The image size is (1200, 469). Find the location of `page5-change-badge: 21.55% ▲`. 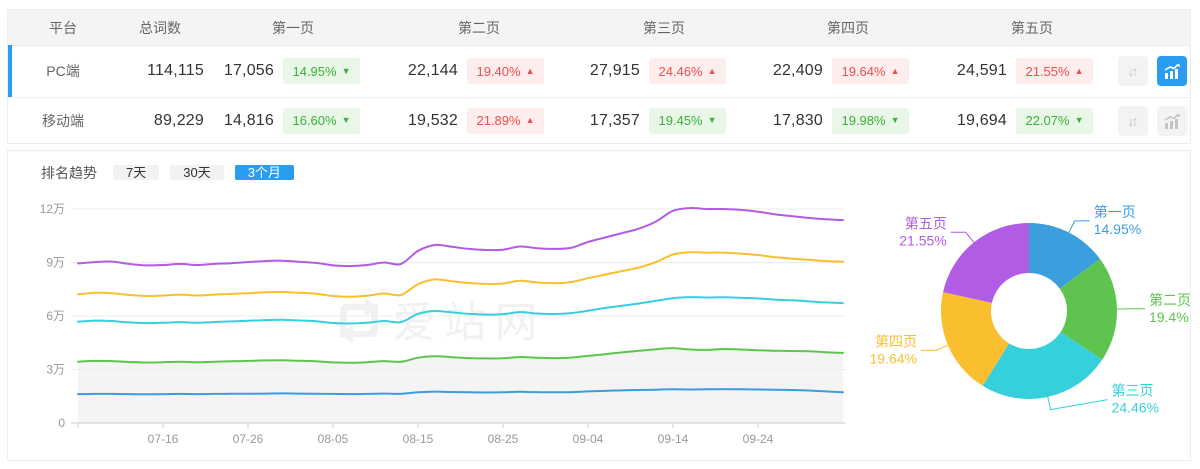

page5-change-badge: 21.55% ▲ is located at coordinates (1054, 71).